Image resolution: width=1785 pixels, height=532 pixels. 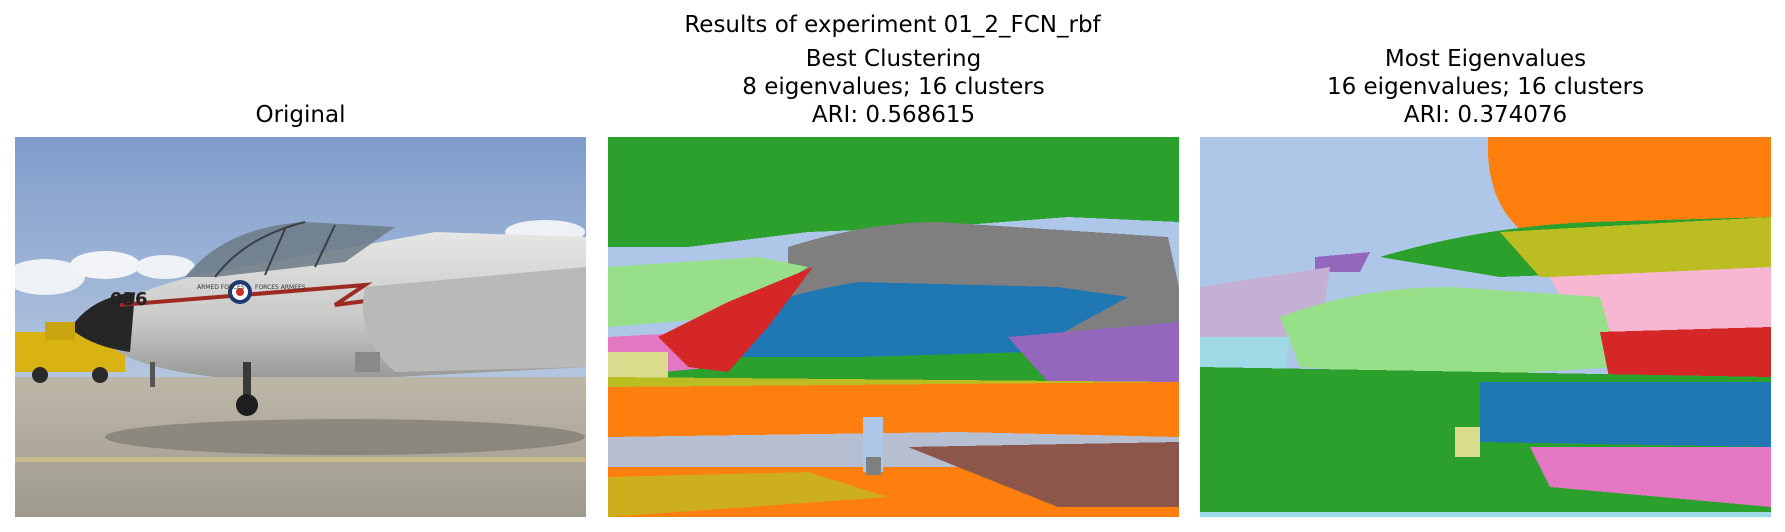 I want to click on landing-gear-strut, so click(x=247, y=382).